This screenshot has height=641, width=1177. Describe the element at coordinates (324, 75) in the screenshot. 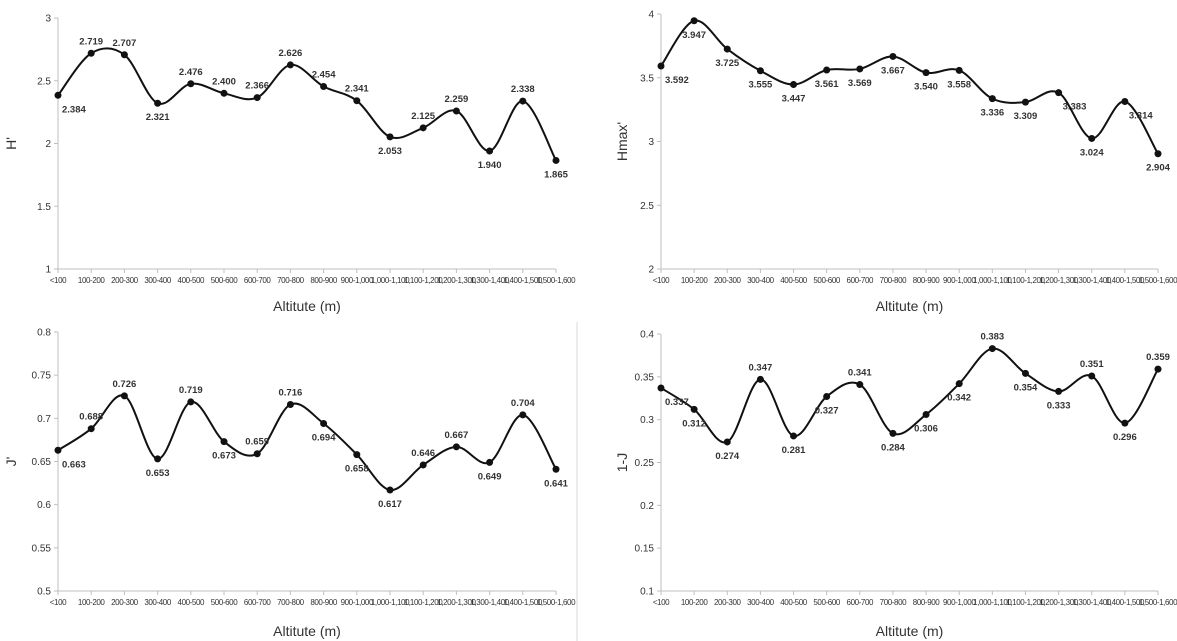

I see `data-label: 2.454` at that location.